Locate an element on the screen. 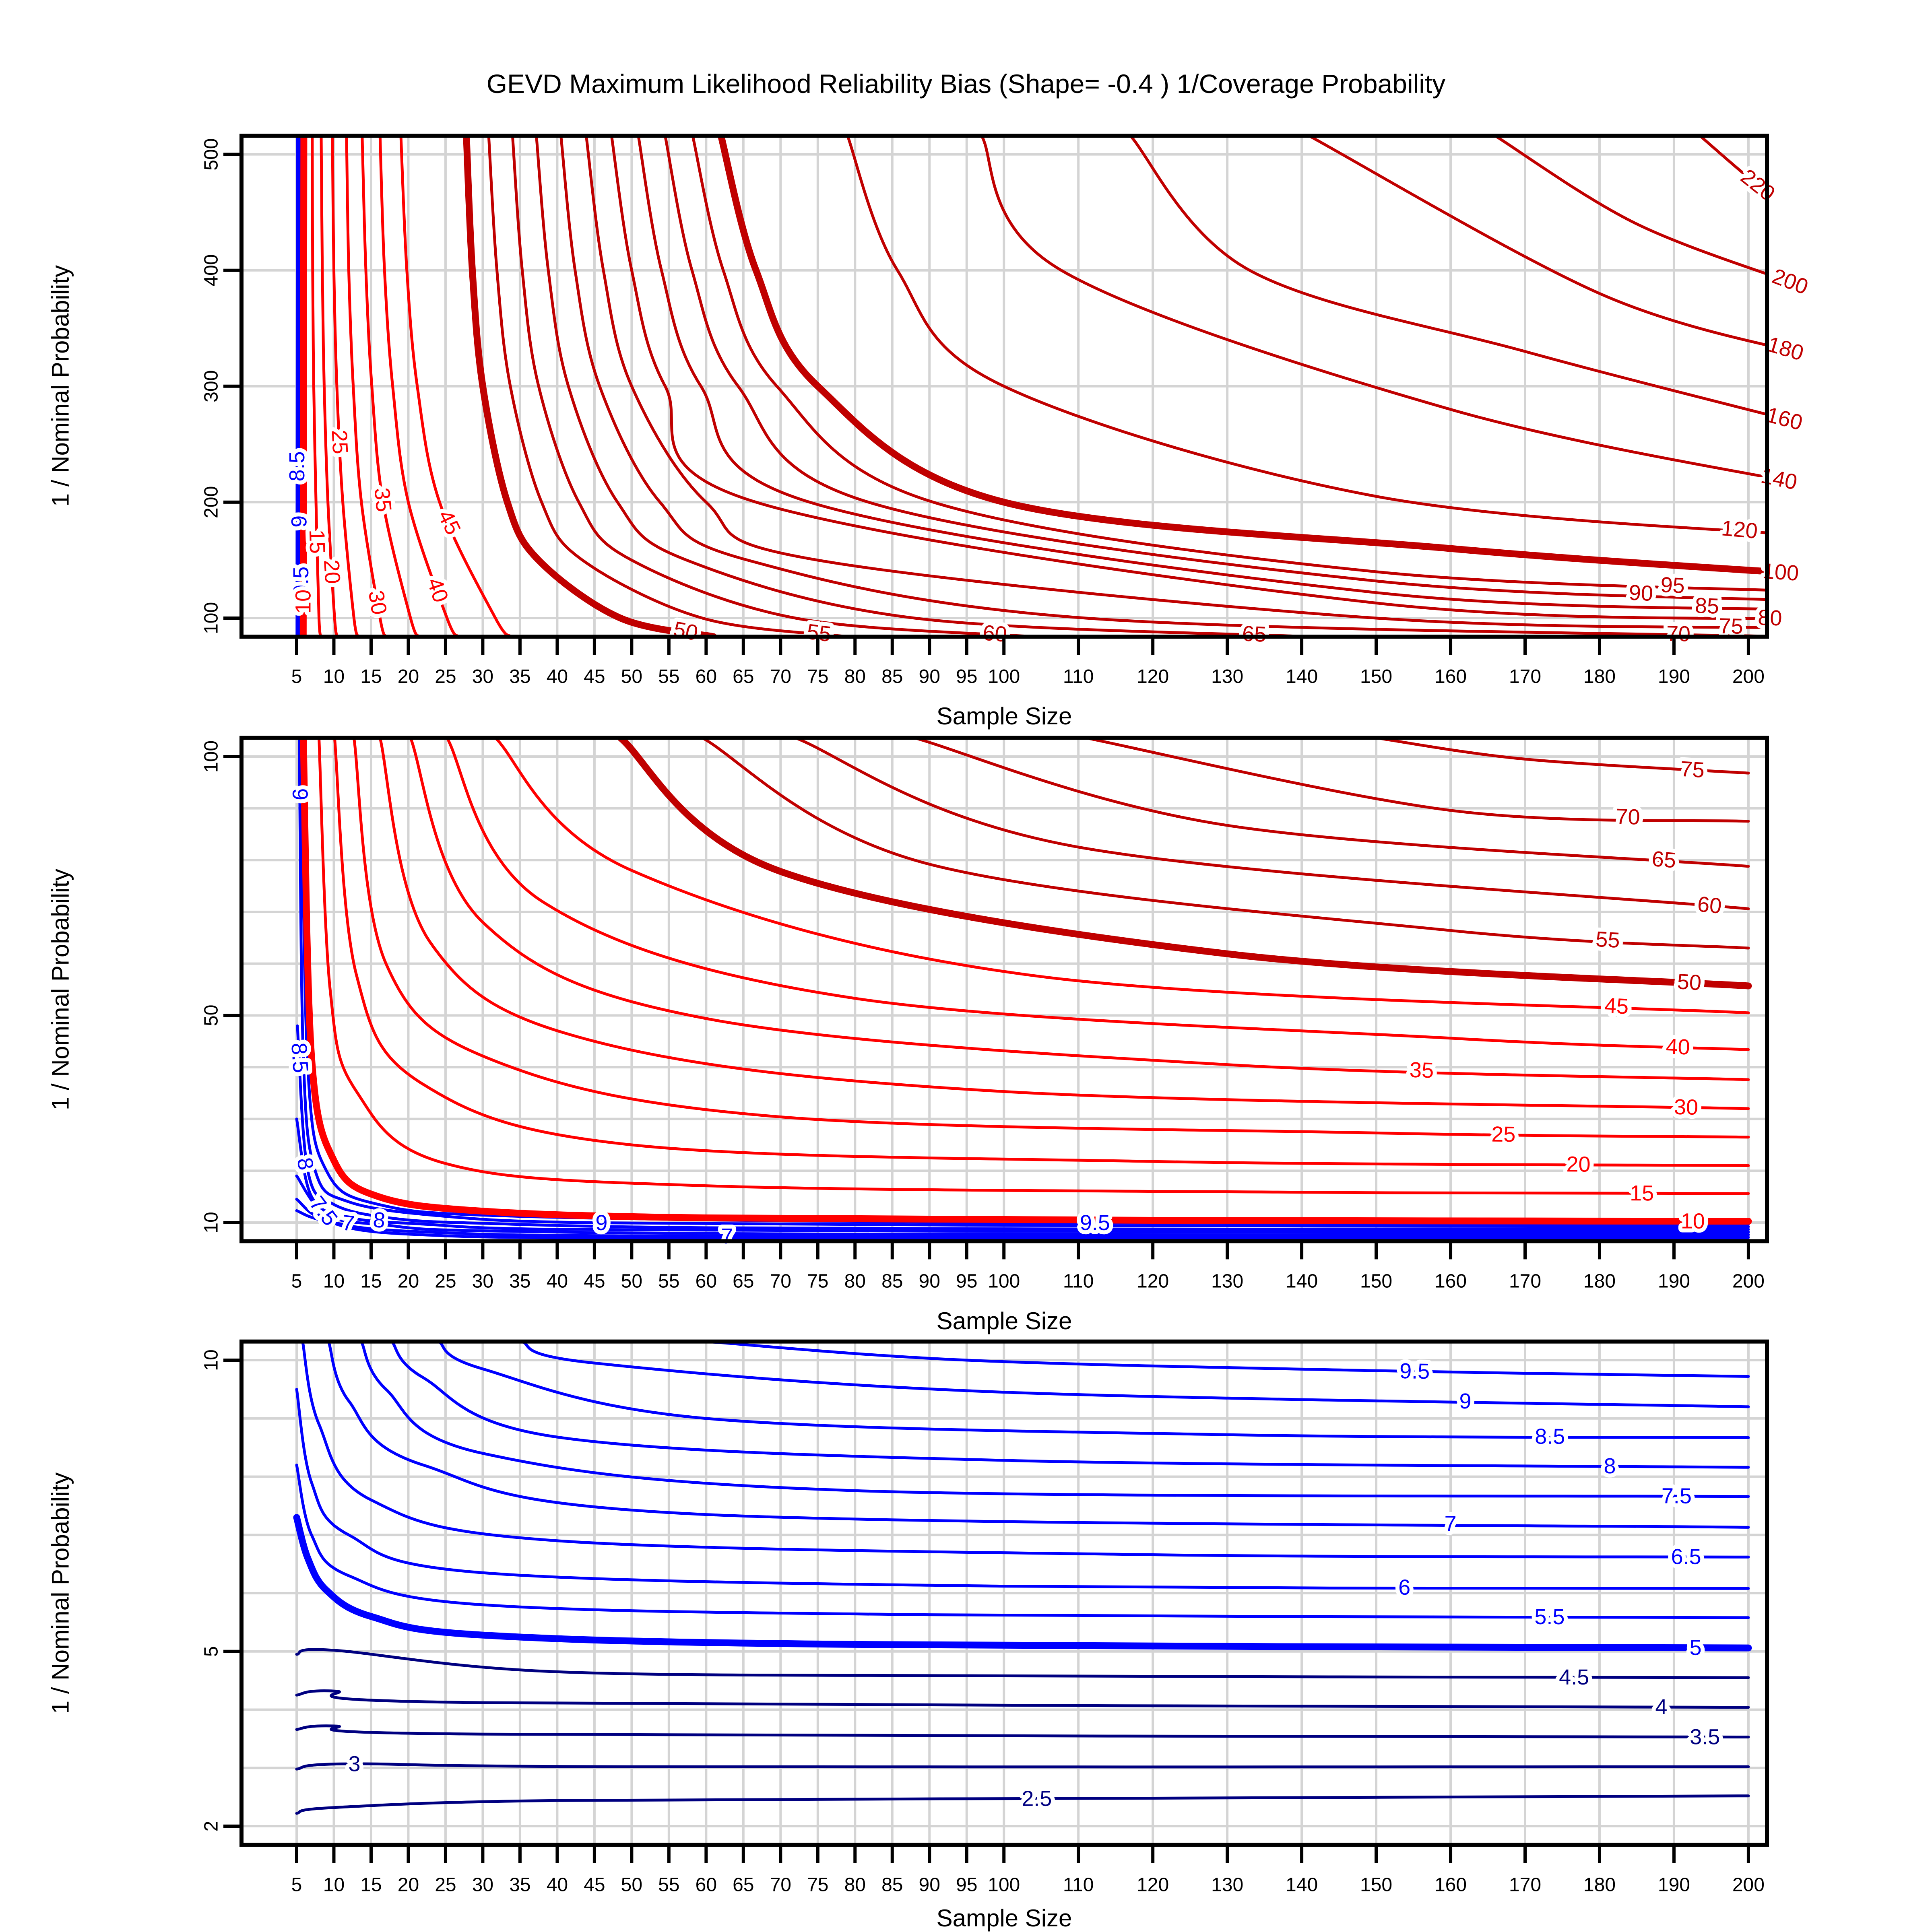 Image resolution: width=1932 pixels, height=1932 pixels. x-tick-label: 15 is located at coordinates (371, 676).